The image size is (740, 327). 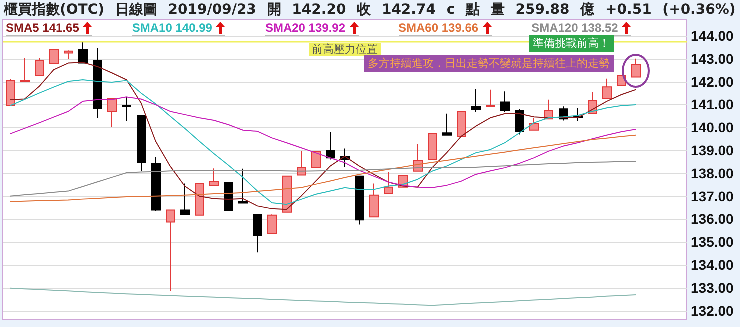 What do you see at coordinates (712, 150) in the screenshot?
I see `y-tick-label: 139.00` at bounding box center [712, 150].